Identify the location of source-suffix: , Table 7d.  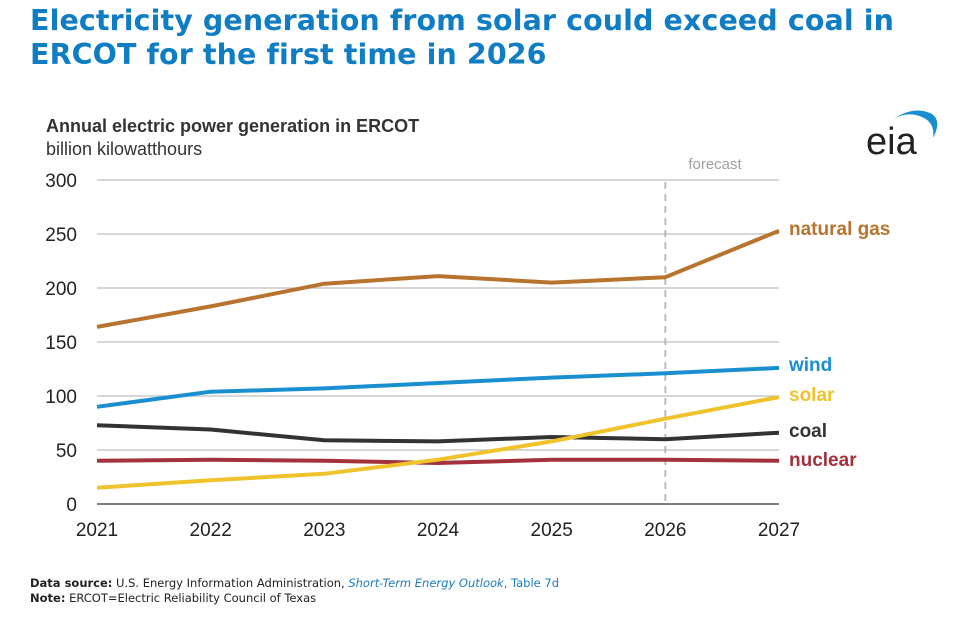
(531, 583).